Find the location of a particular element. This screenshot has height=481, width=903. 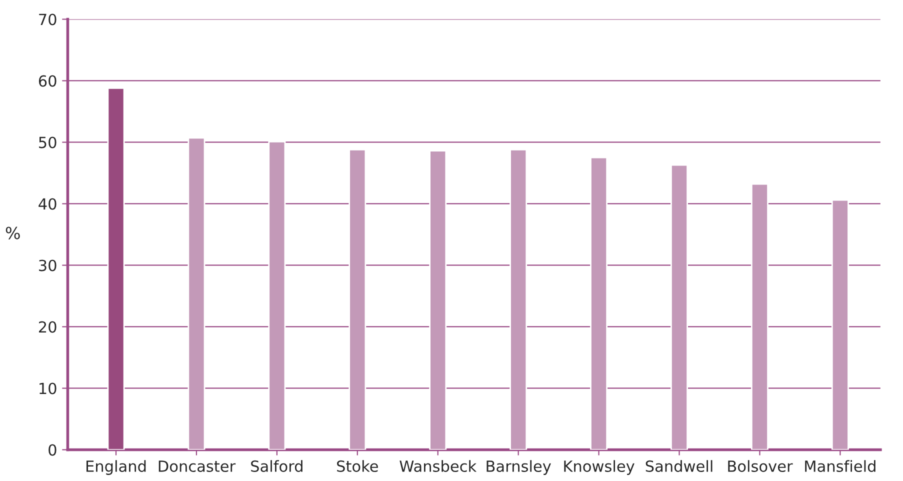

x-tick-label: Mansfield is located at coordinates (840, 466).